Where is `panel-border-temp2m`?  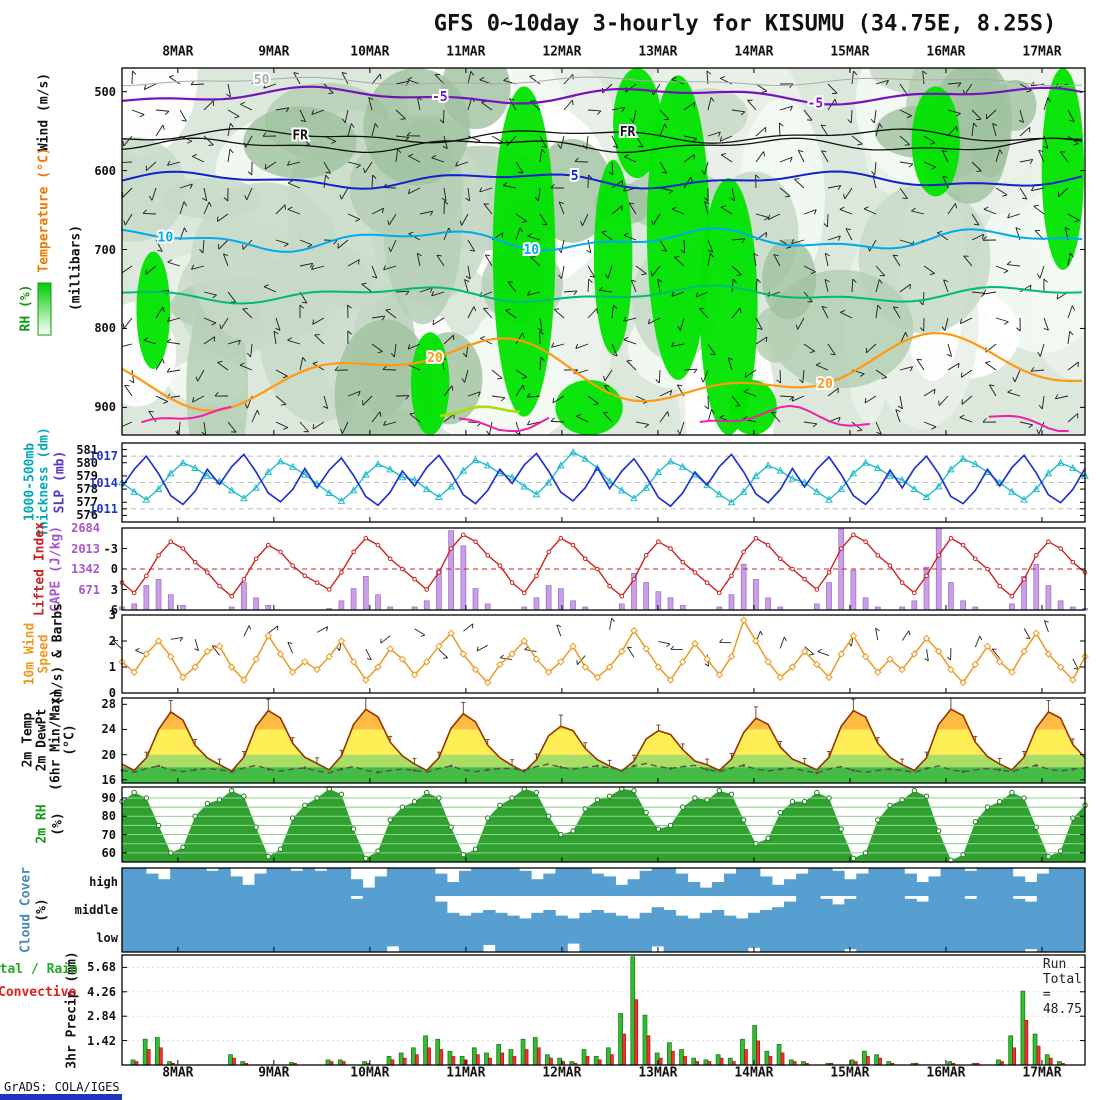 panel-border-temp2m is located at coordinates (603, 740).